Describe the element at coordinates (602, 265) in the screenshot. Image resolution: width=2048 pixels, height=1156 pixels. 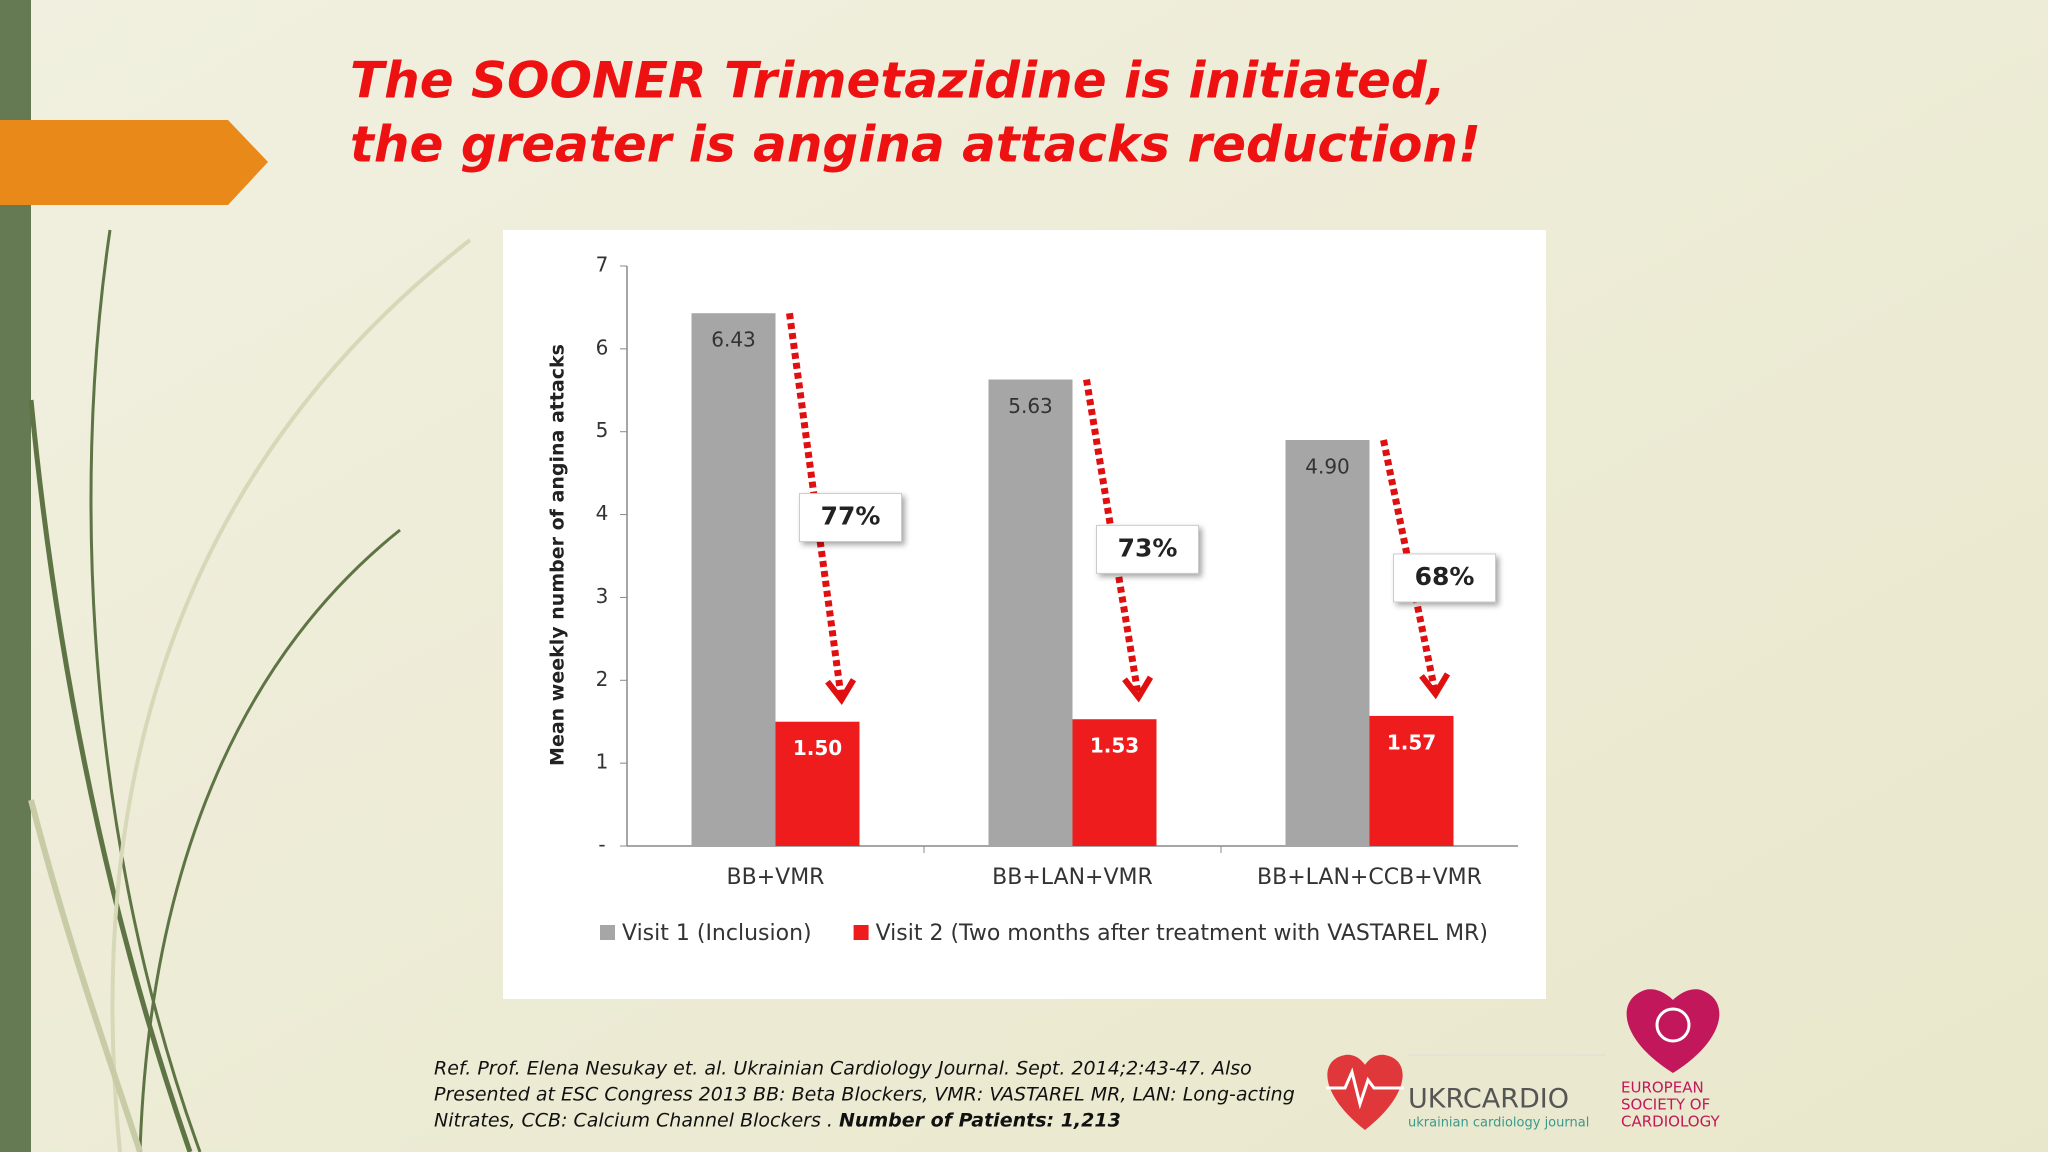
I see `y-tick-label: 7` at that location.